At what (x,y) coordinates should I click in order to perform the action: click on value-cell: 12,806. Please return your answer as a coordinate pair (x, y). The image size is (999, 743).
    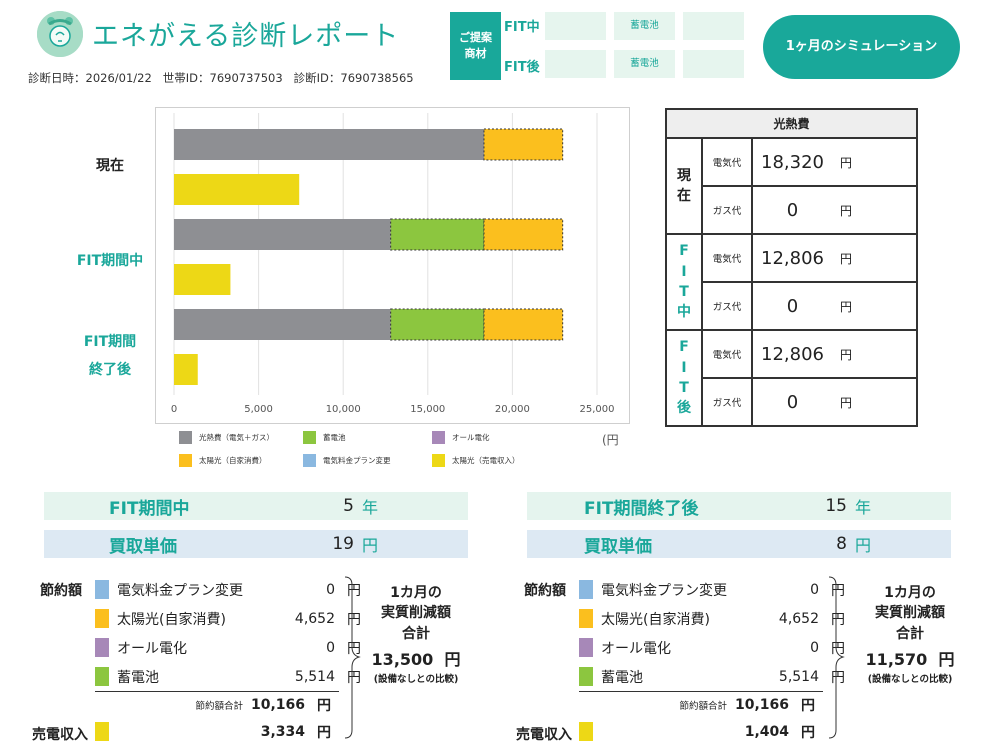
    Looking at the image, I should click on (791, 354).